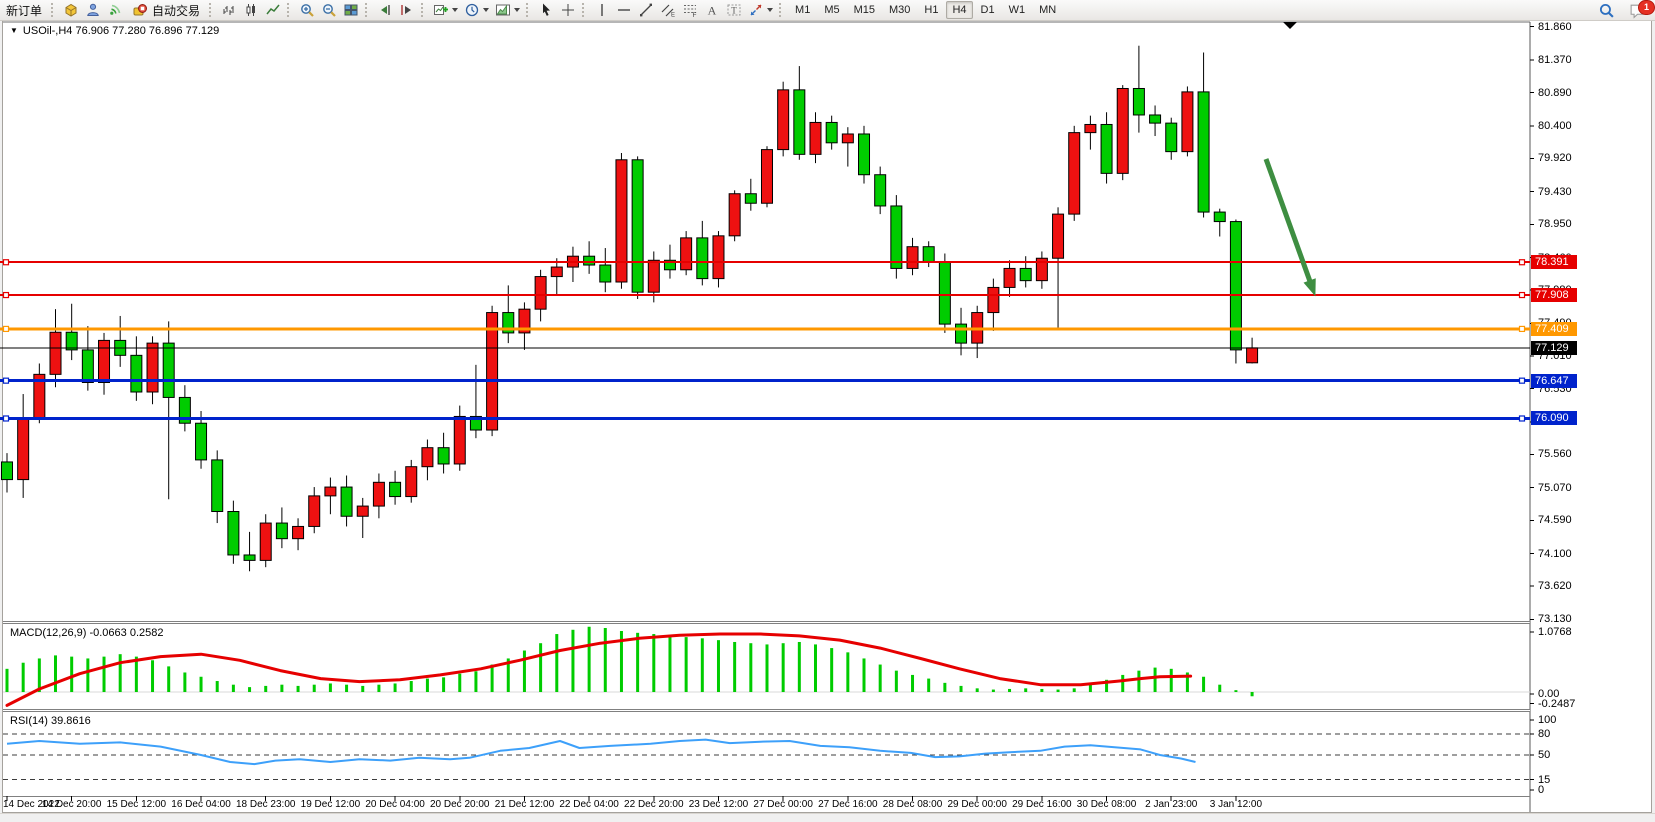  I want to click on line-chart-button, so click(273, 10).